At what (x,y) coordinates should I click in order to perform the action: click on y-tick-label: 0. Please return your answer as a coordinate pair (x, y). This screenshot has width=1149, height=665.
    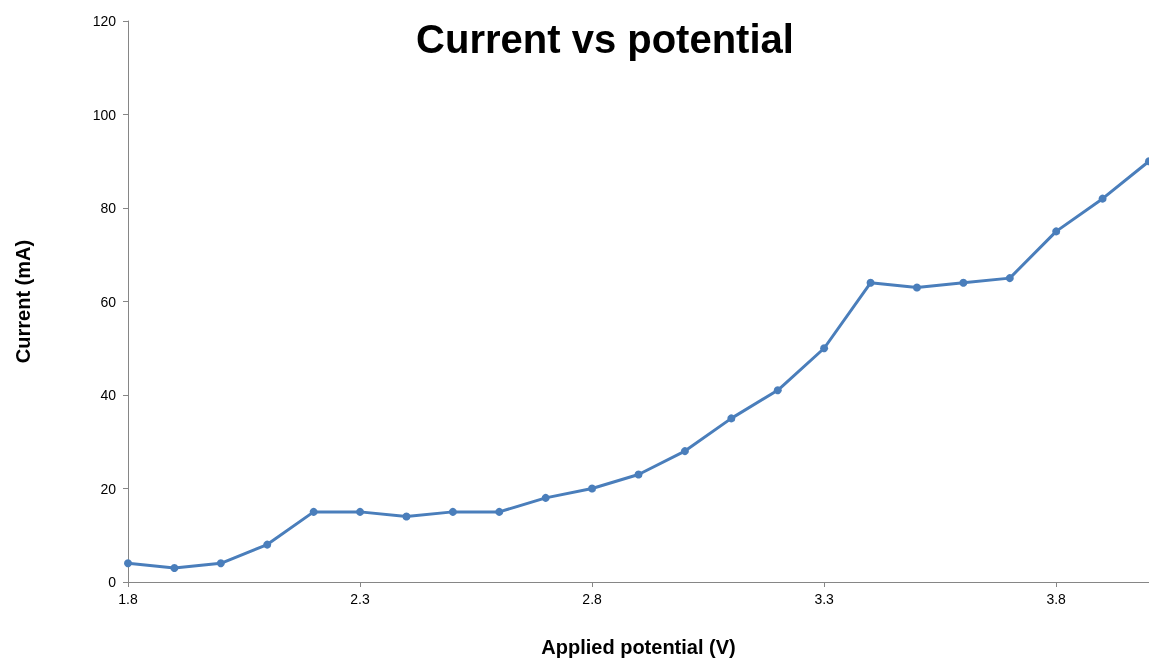
    Looking at the image, I should click on (112, 582).